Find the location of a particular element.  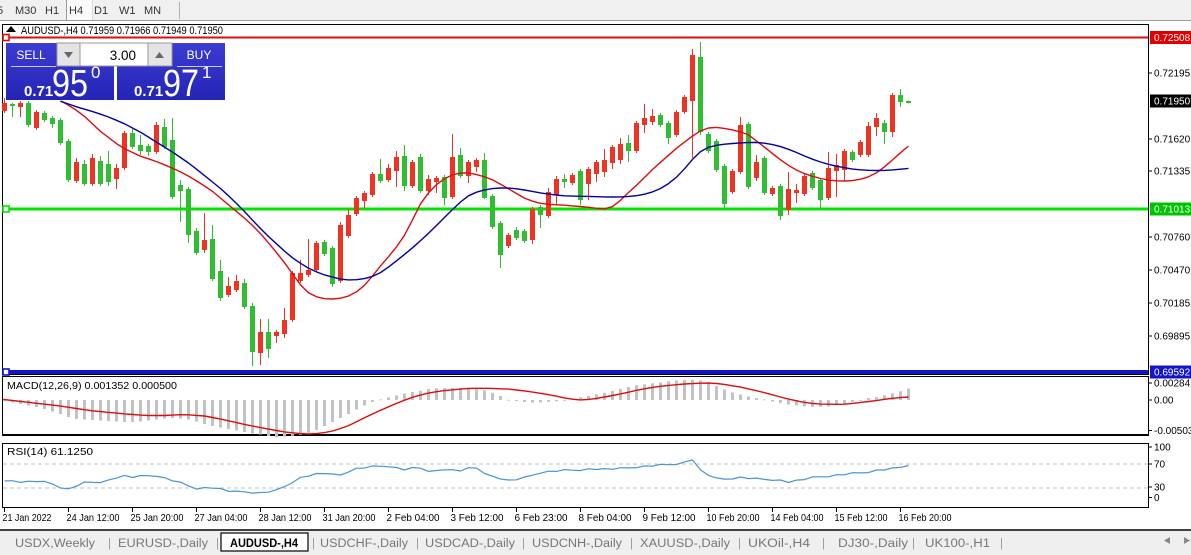

svg-text: 0.69895 is located at coordinates (1172, 337).